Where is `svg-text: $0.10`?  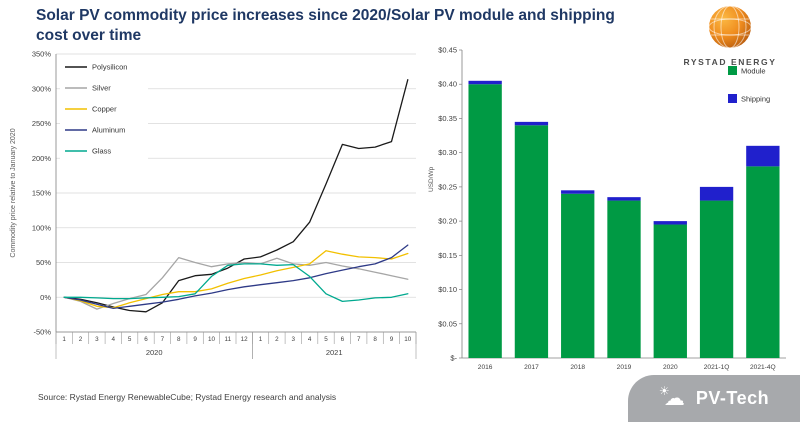
svg-text: $0.10 is located at coordinates (447, 289).